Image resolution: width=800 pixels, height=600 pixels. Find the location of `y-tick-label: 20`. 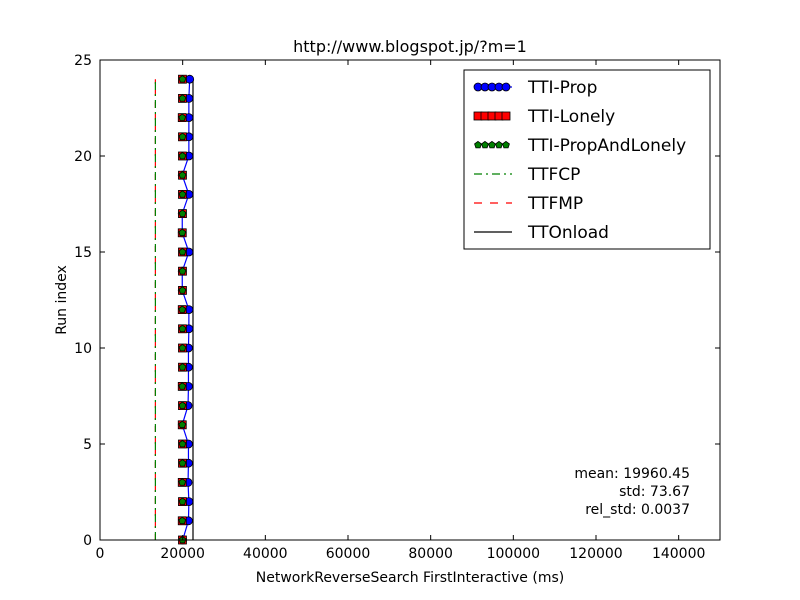

y-tick-label: 20 is located at coordinates (83, 157).